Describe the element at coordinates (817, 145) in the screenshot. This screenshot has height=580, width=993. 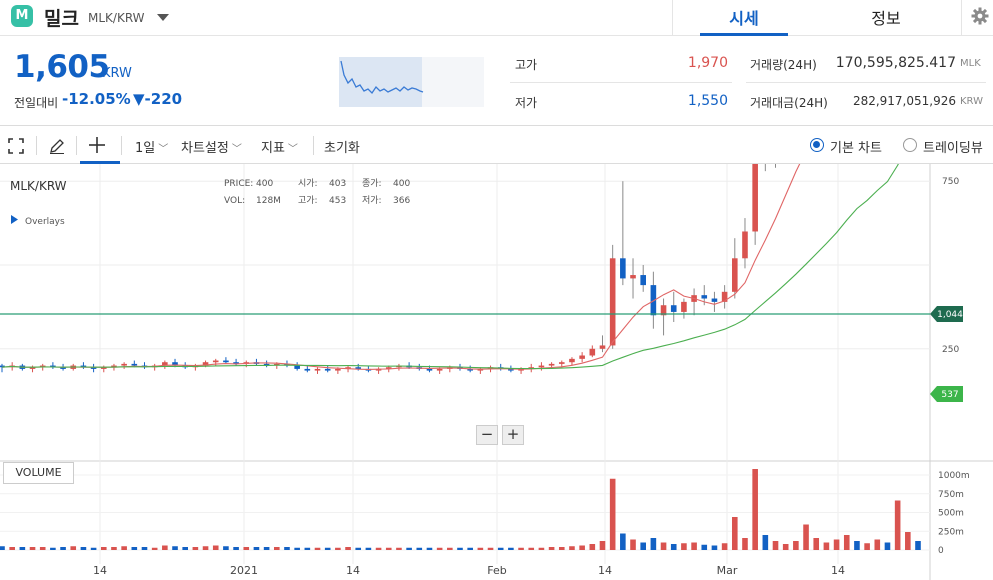
I see `basic-chart-radio` at that location.